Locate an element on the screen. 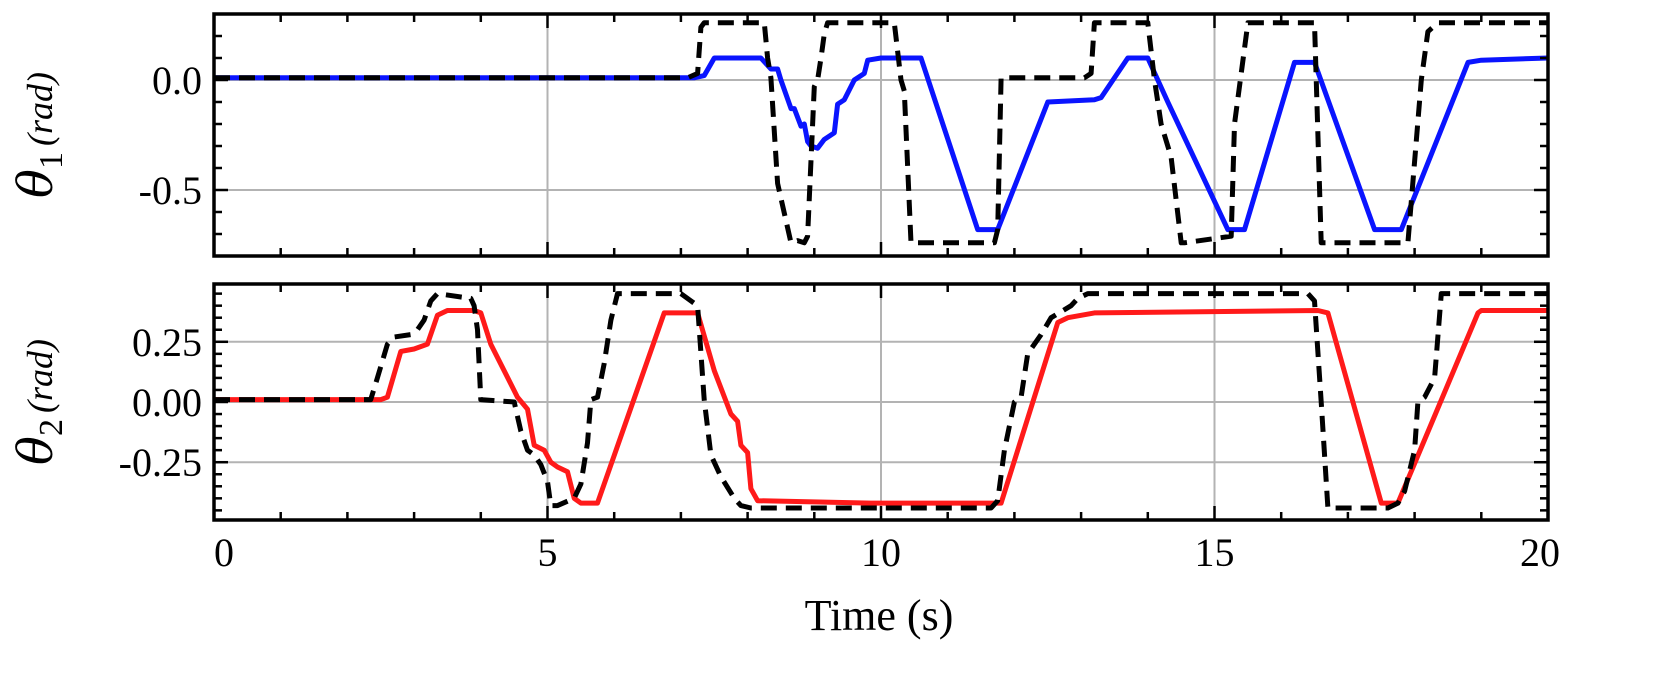  x-tick-label: 10 is located at coordinates (881, 552).